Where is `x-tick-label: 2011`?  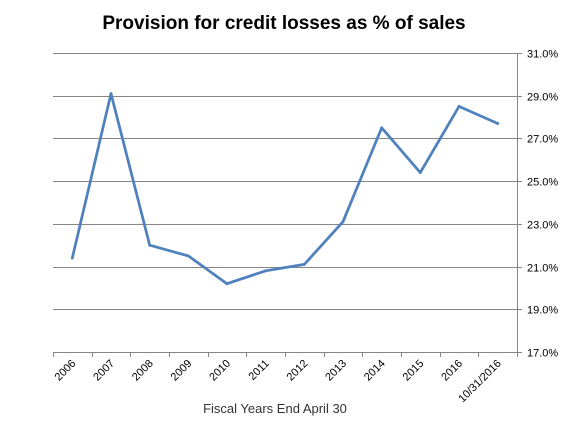 x-tick-label: 2011 is located at coordinates (259, 370).